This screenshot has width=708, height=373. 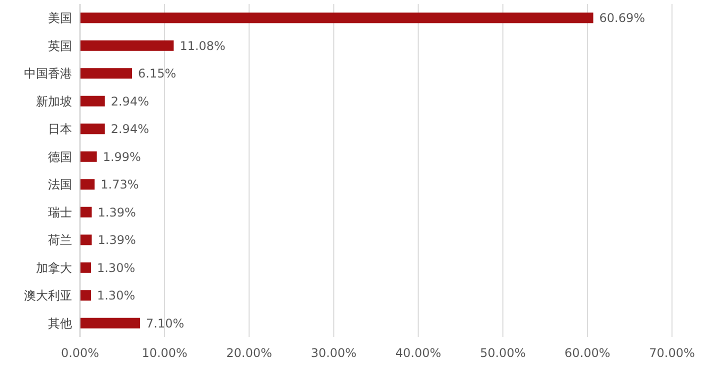 I want to click on x-tick-label: 30.00%, so click(x=333, y=353).